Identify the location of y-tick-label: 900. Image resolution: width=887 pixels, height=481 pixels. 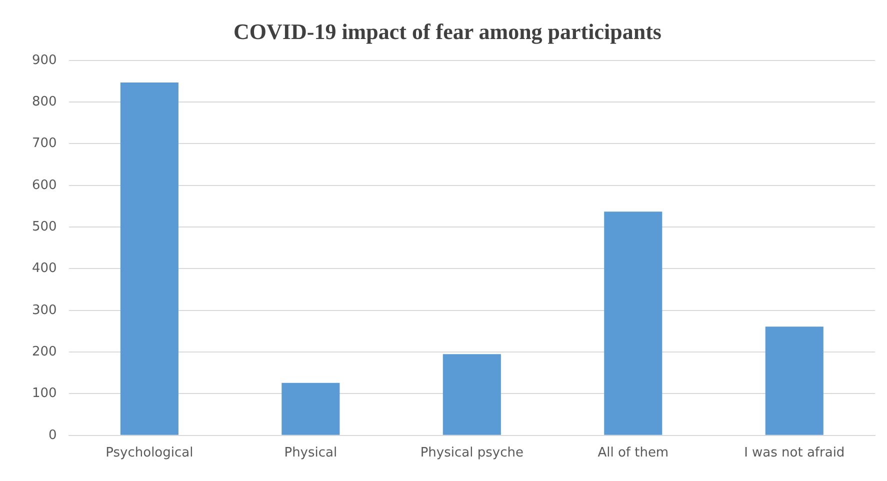
(44, 60).